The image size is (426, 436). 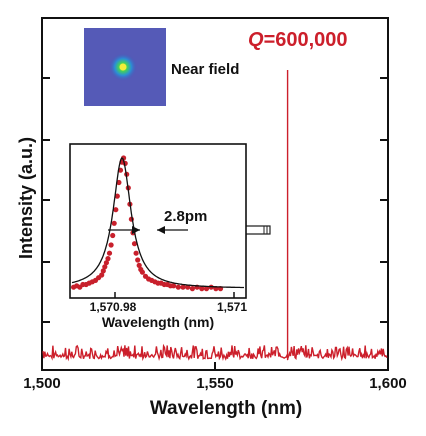 What do you see at coordinates (26, 198) in the screenshot?
I see `main-y-axis-label: Intensity (a.u.)` at bounding box center [26, 198].